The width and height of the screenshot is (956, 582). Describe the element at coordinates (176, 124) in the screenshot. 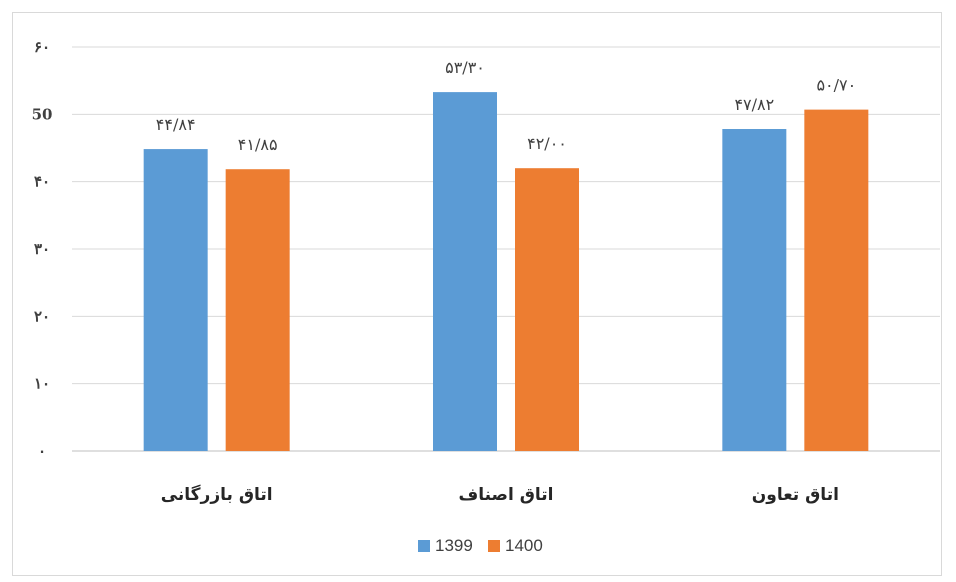

I see `data-label-1399-0: ۴۴/۸۴` at that location.